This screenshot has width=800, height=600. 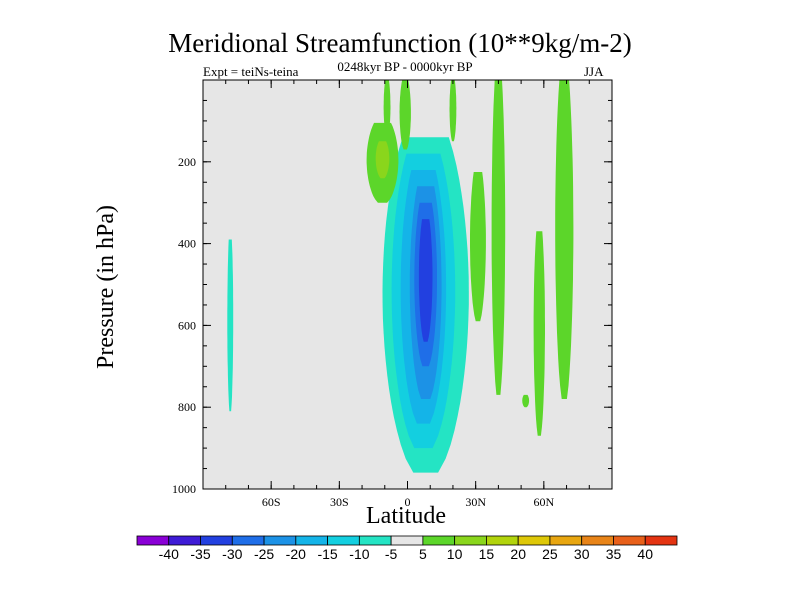 What do you see at coordinates (264, 554) in the screenshot?
I see `colorbar-label: -25` at bounding box center [264, 554].